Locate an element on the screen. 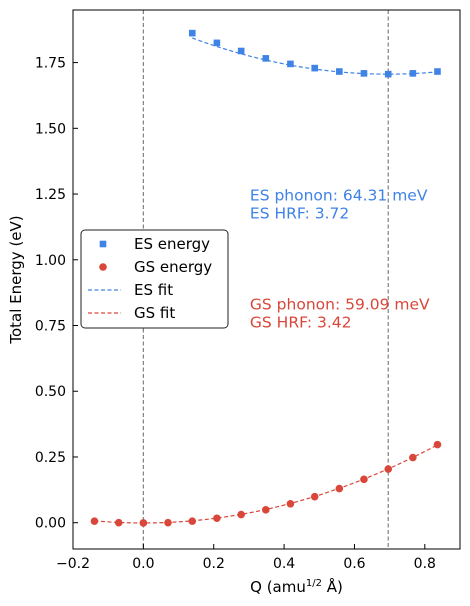 The height and width of the screenshot is (606, 470). x-axis-label: Q (amu1/2 Å) is located at coordinates (296, 586).